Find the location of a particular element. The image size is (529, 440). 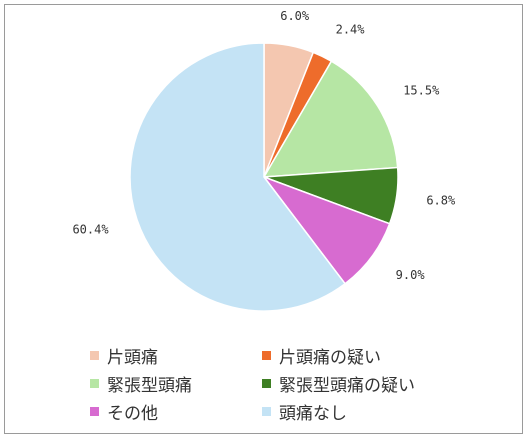

legend-label: 緊張型頭痛の疑い is located at coordinates (347, 385).